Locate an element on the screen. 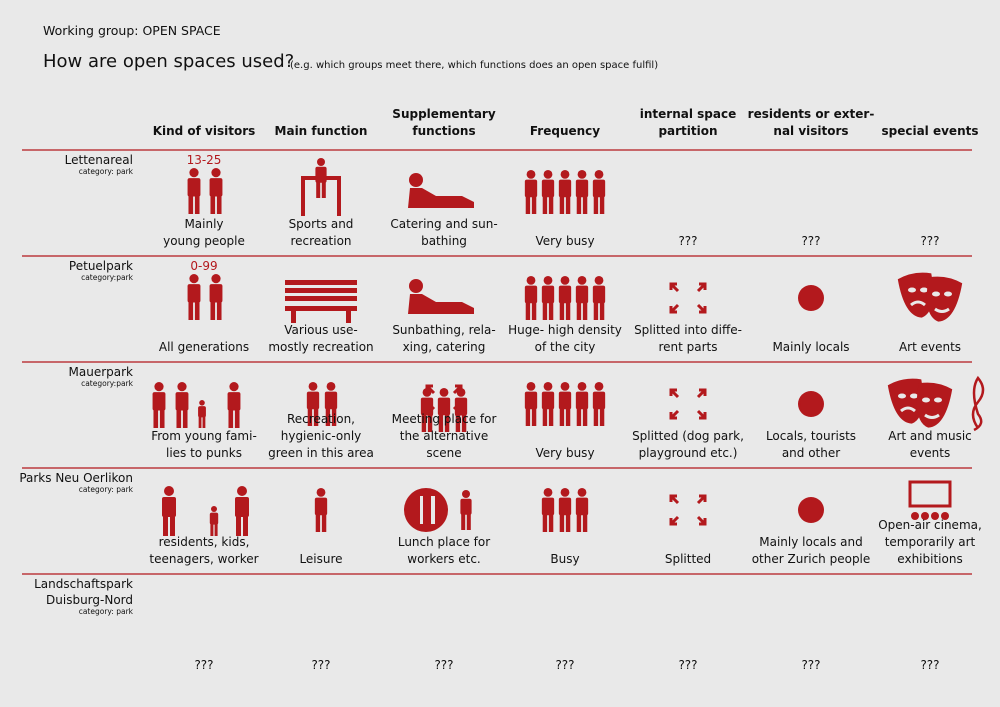  cell-text: rent parts is located at coordinates (687, 347).